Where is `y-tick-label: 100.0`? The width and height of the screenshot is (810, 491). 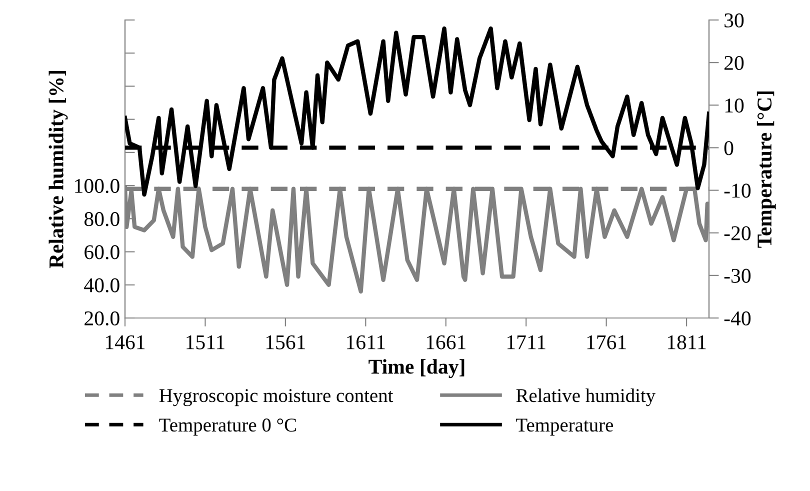
y-tick-label: 100.0 is located at coordinates (97, 186).